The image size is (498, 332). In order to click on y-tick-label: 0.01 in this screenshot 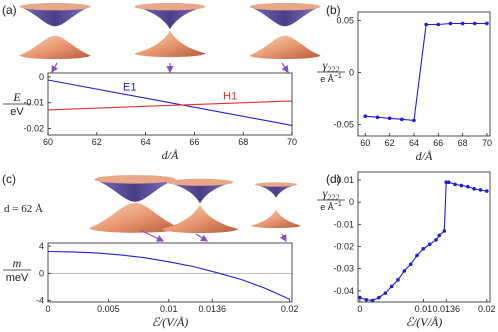, I will do `click(345, 180)`.